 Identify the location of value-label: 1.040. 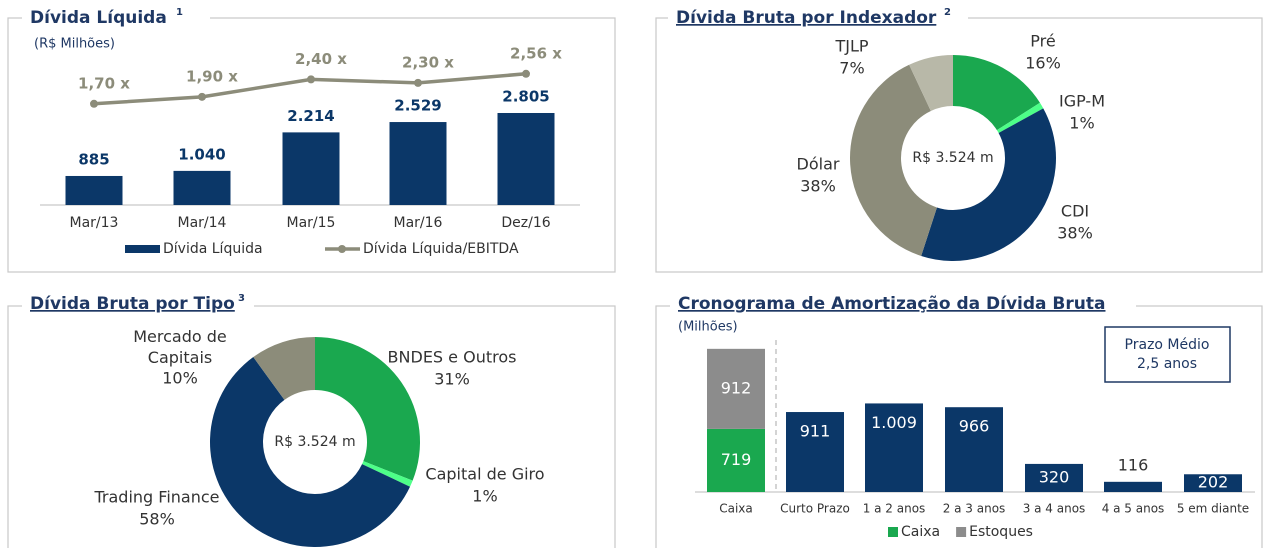
(201, 154).